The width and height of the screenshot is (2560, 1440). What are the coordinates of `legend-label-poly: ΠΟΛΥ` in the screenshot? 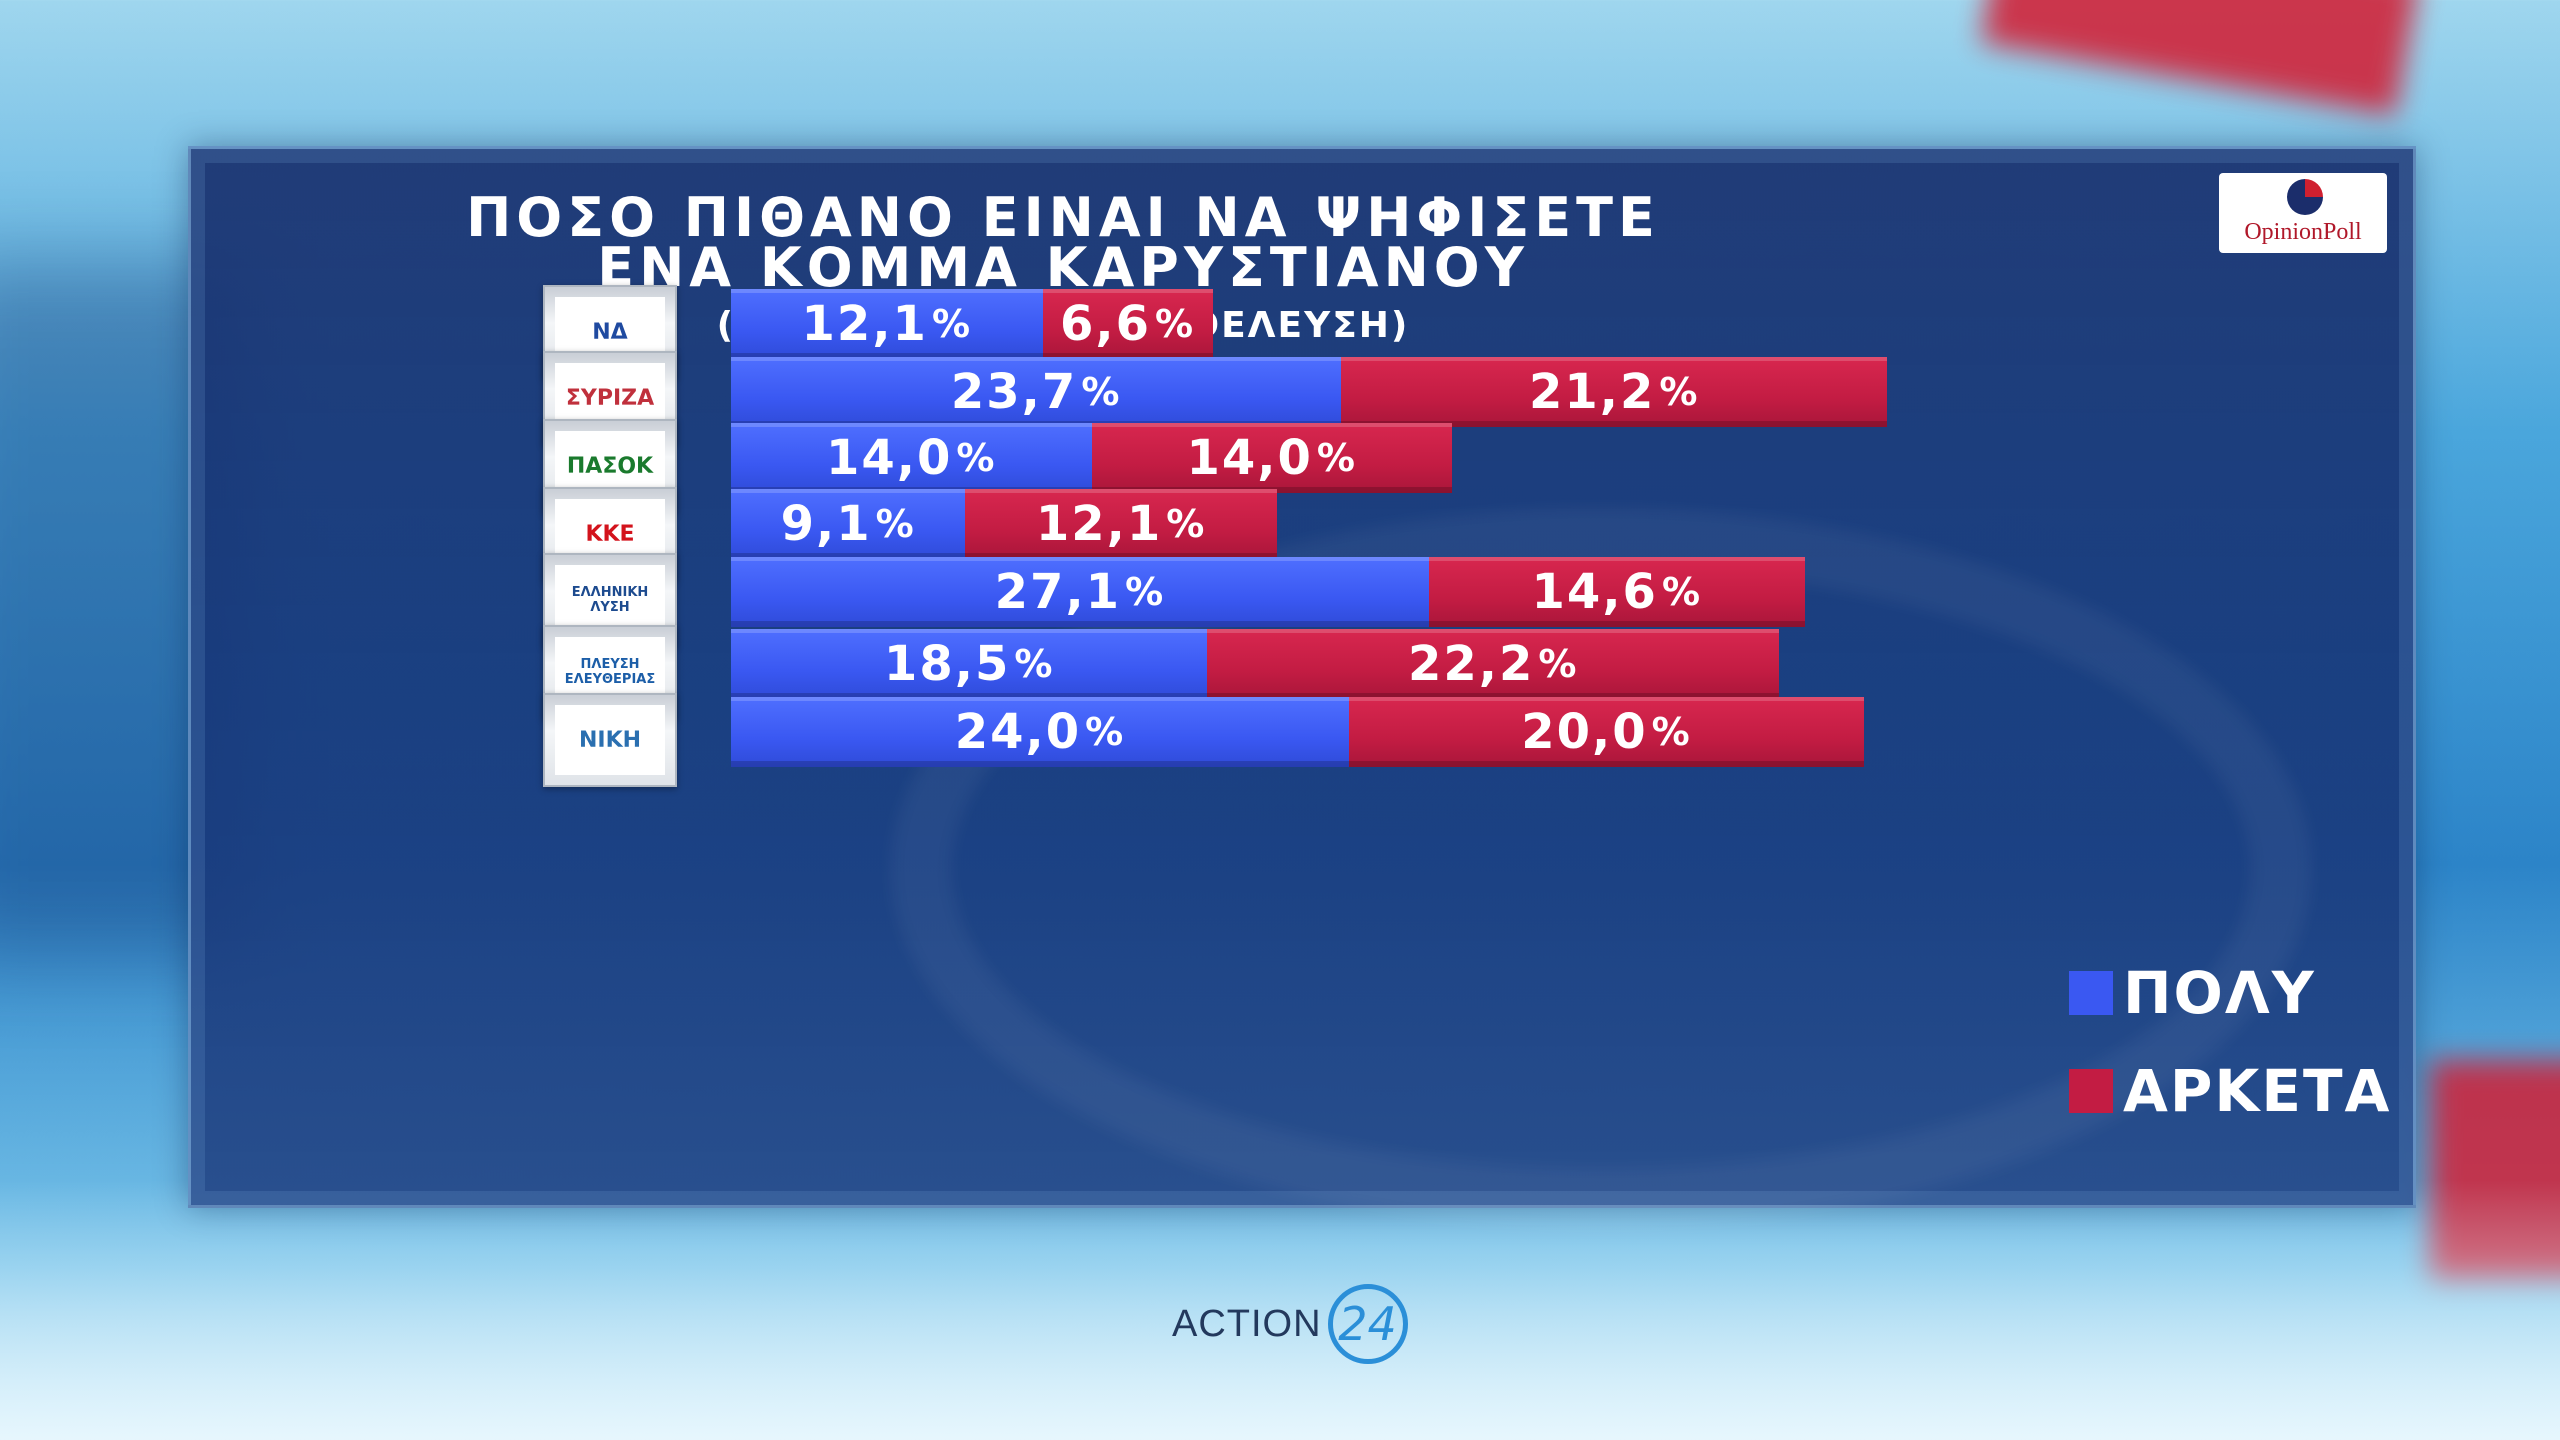 It's located at (2219, 993).